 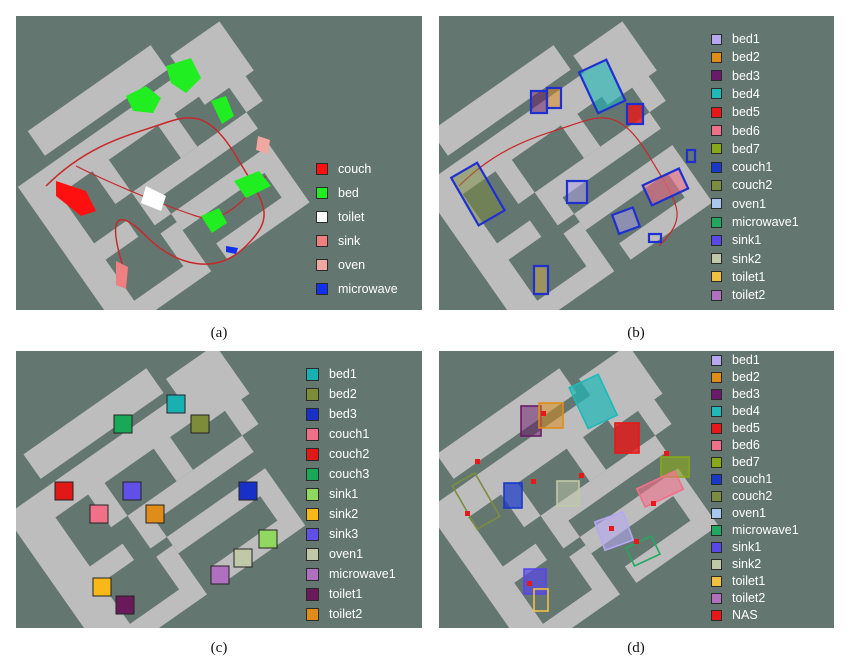 I want to click on legend-label: oven1, so click(x=749, y=513).